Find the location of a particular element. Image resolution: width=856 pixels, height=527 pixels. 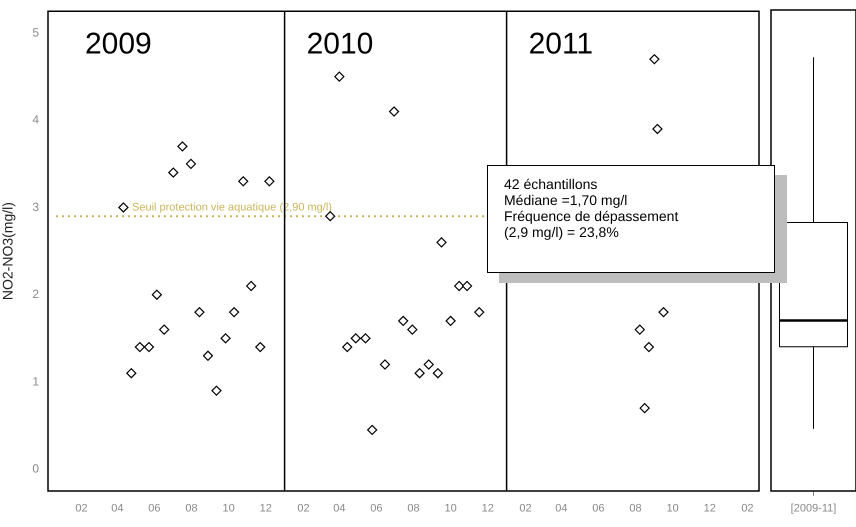

y-axis-title: NO2-NO3(mg/l) is located at coordinates (8, 251).